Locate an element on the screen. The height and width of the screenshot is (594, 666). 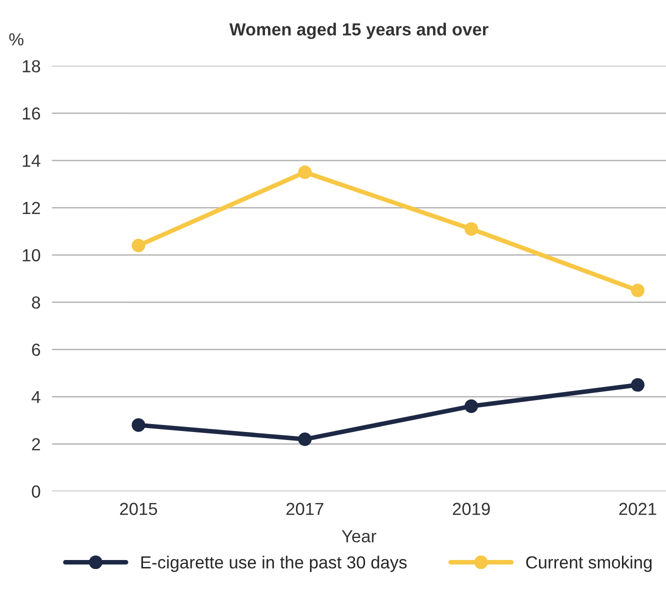
y-tick-label: 16 is located at coordinates (31, 113).